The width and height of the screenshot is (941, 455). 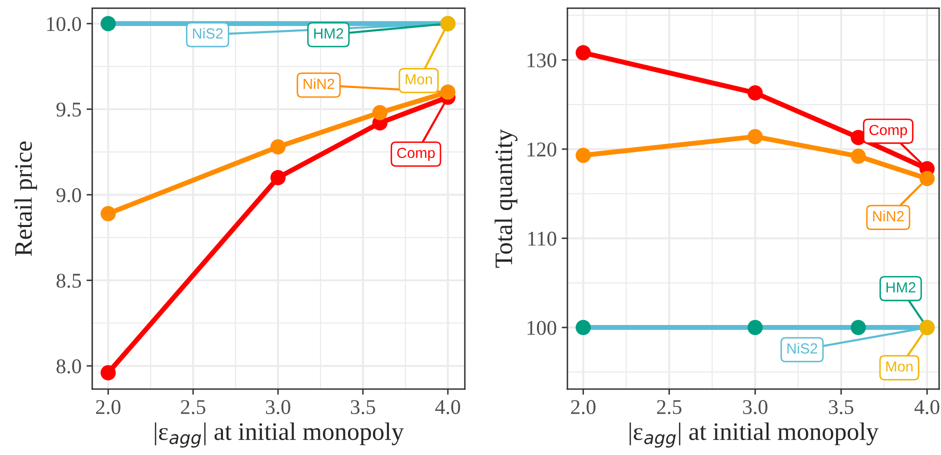 What do you see at coordinates (899, 367) in the screenshot?
I see `legend-label: Mon` at bounding box center [899, 367].